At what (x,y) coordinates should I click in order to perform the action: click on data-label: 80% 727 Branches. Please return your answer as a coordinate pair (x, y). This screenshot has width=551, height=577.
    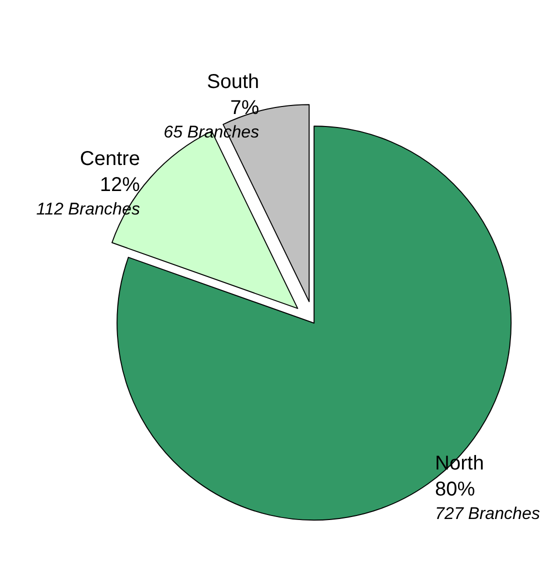
    Looking at the image, I should click on (487, 500).